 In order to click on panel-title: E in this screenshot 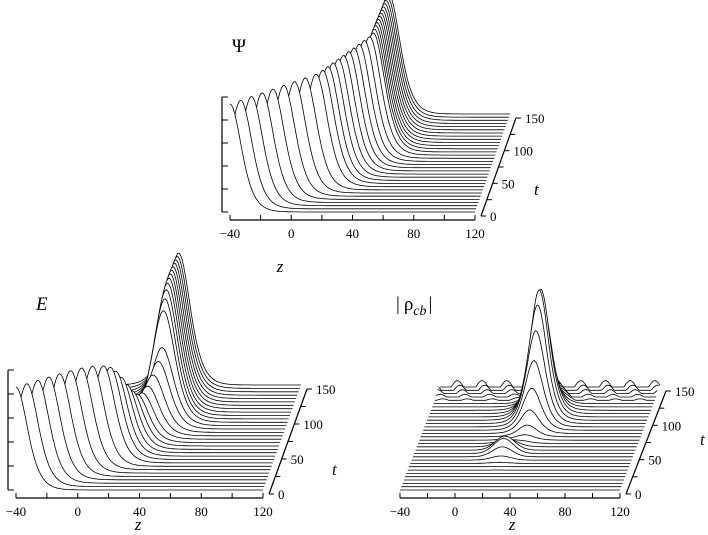, I will do `click(41, 304)`.